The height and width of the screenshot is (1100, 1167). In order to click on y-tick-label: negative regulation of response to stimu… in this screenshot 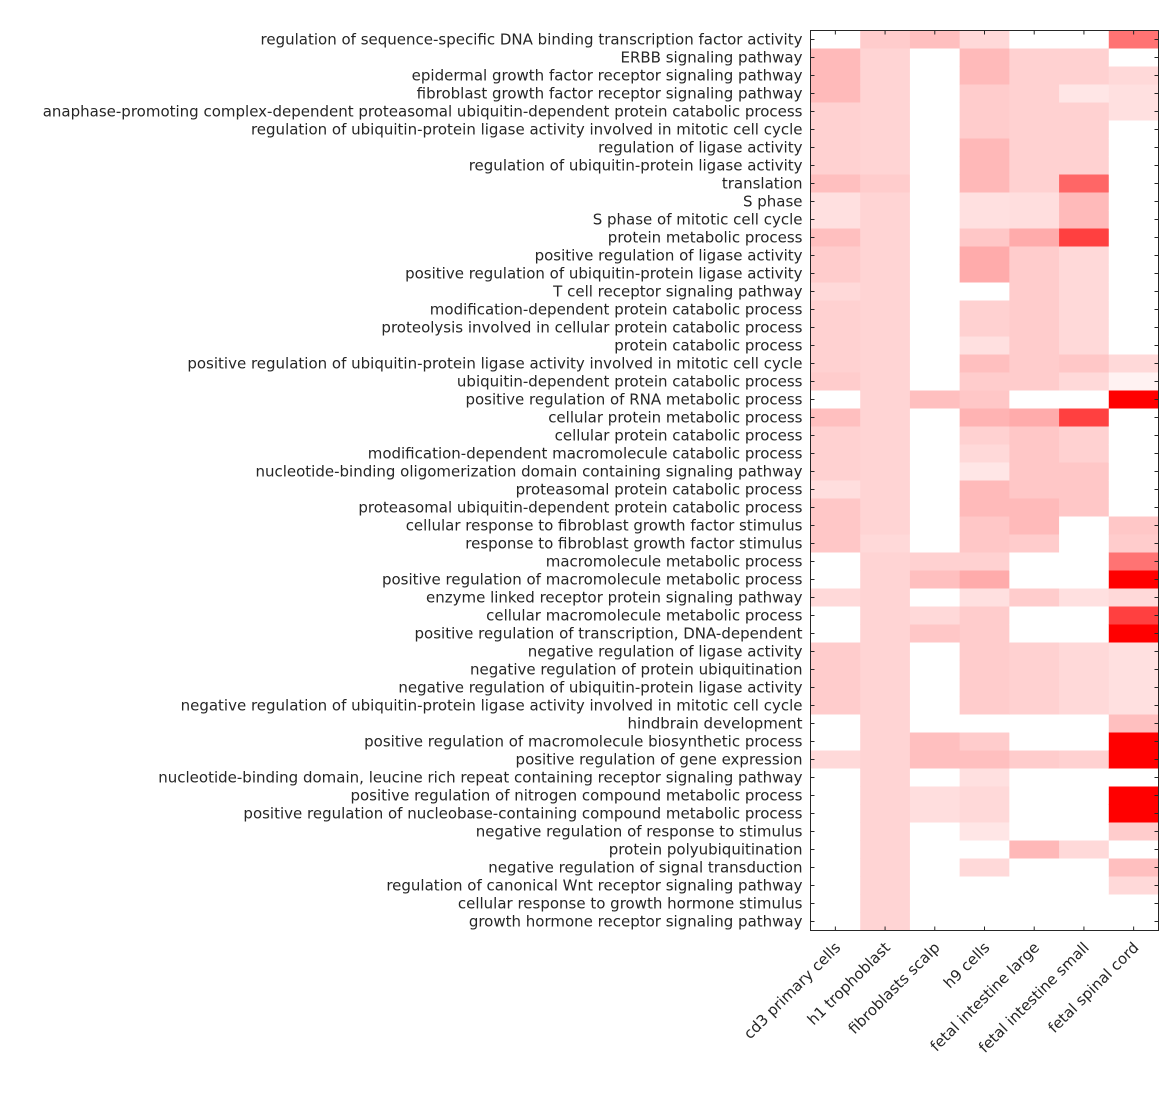, I will do `click(639, 832)`.